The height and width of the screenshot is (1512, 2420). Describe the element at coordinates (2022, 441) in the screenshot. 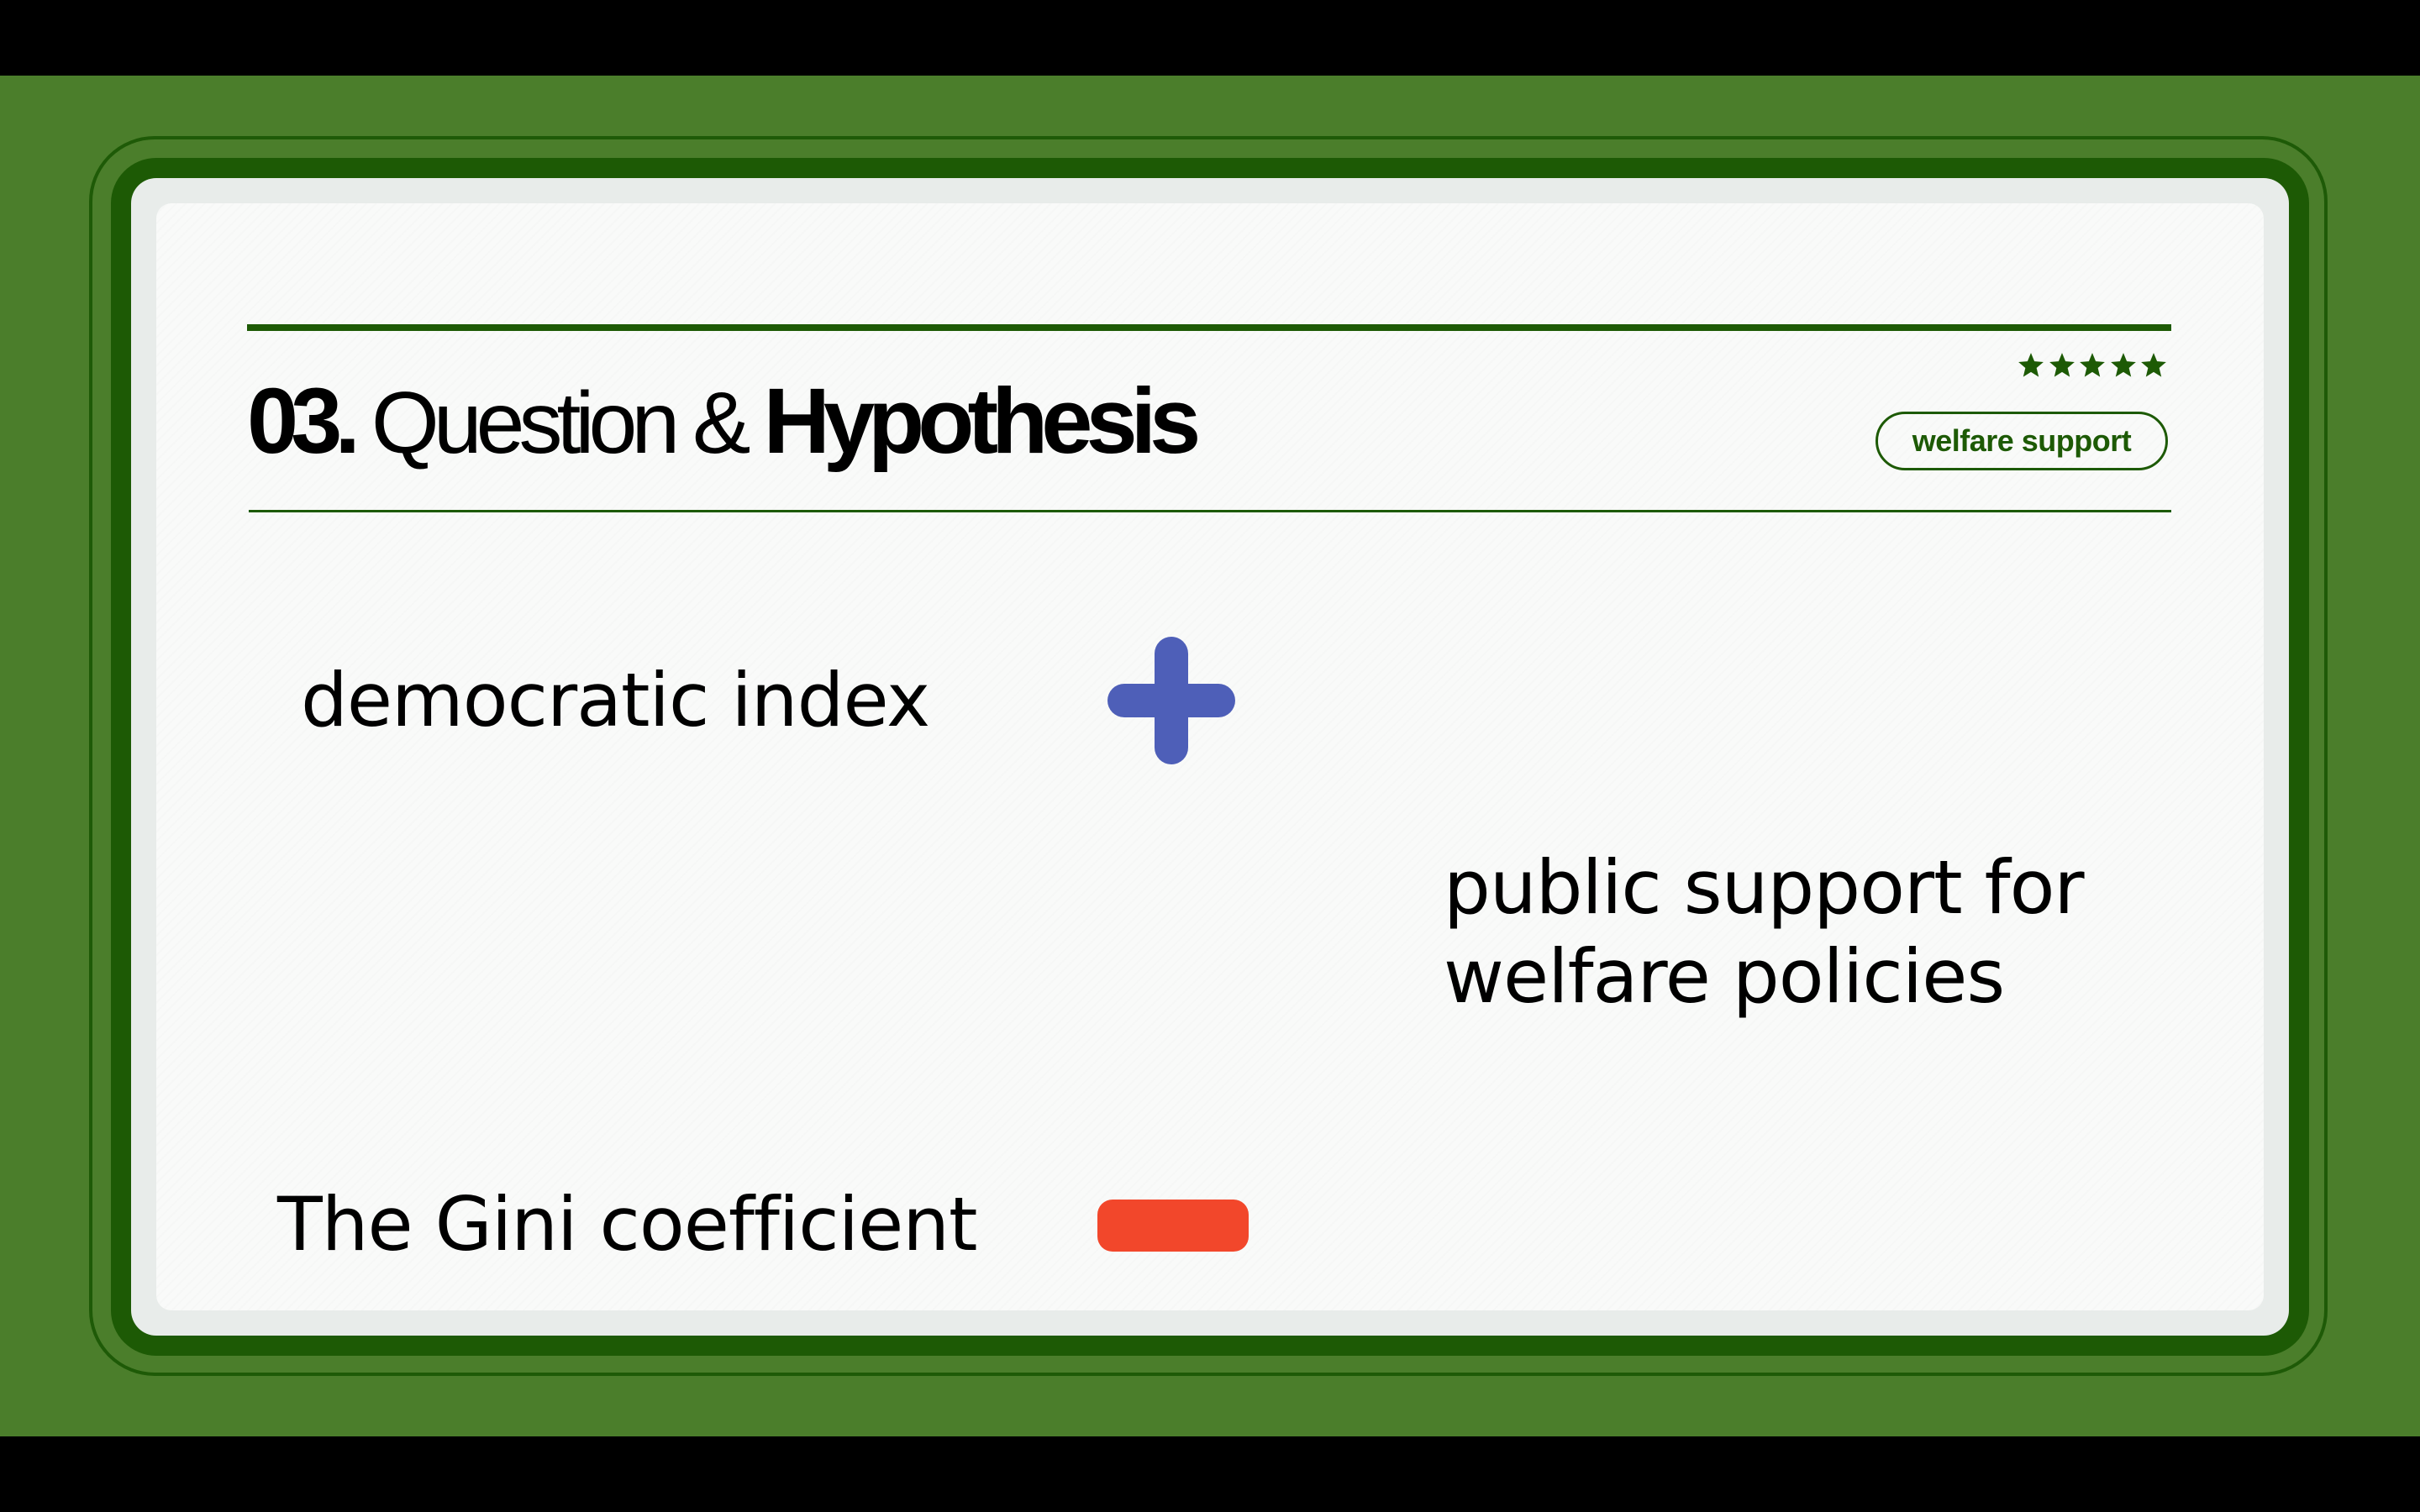

I see `tag-pill: welfare support` at that location.